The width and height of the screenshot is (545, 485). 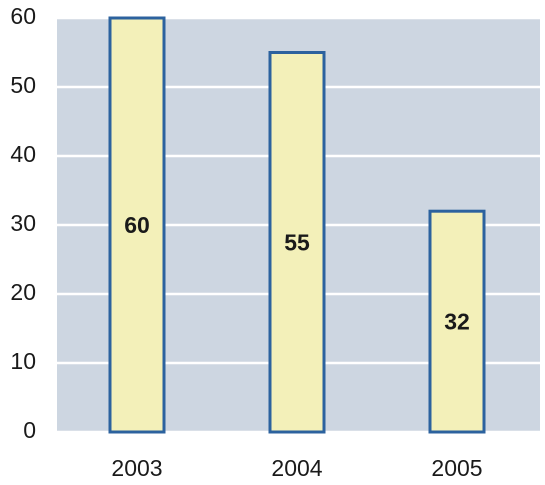 What do you see at coordinates (23, 292) in the screenshot?
I see `y-tick-label: 20` at bounding box center [23, 292].